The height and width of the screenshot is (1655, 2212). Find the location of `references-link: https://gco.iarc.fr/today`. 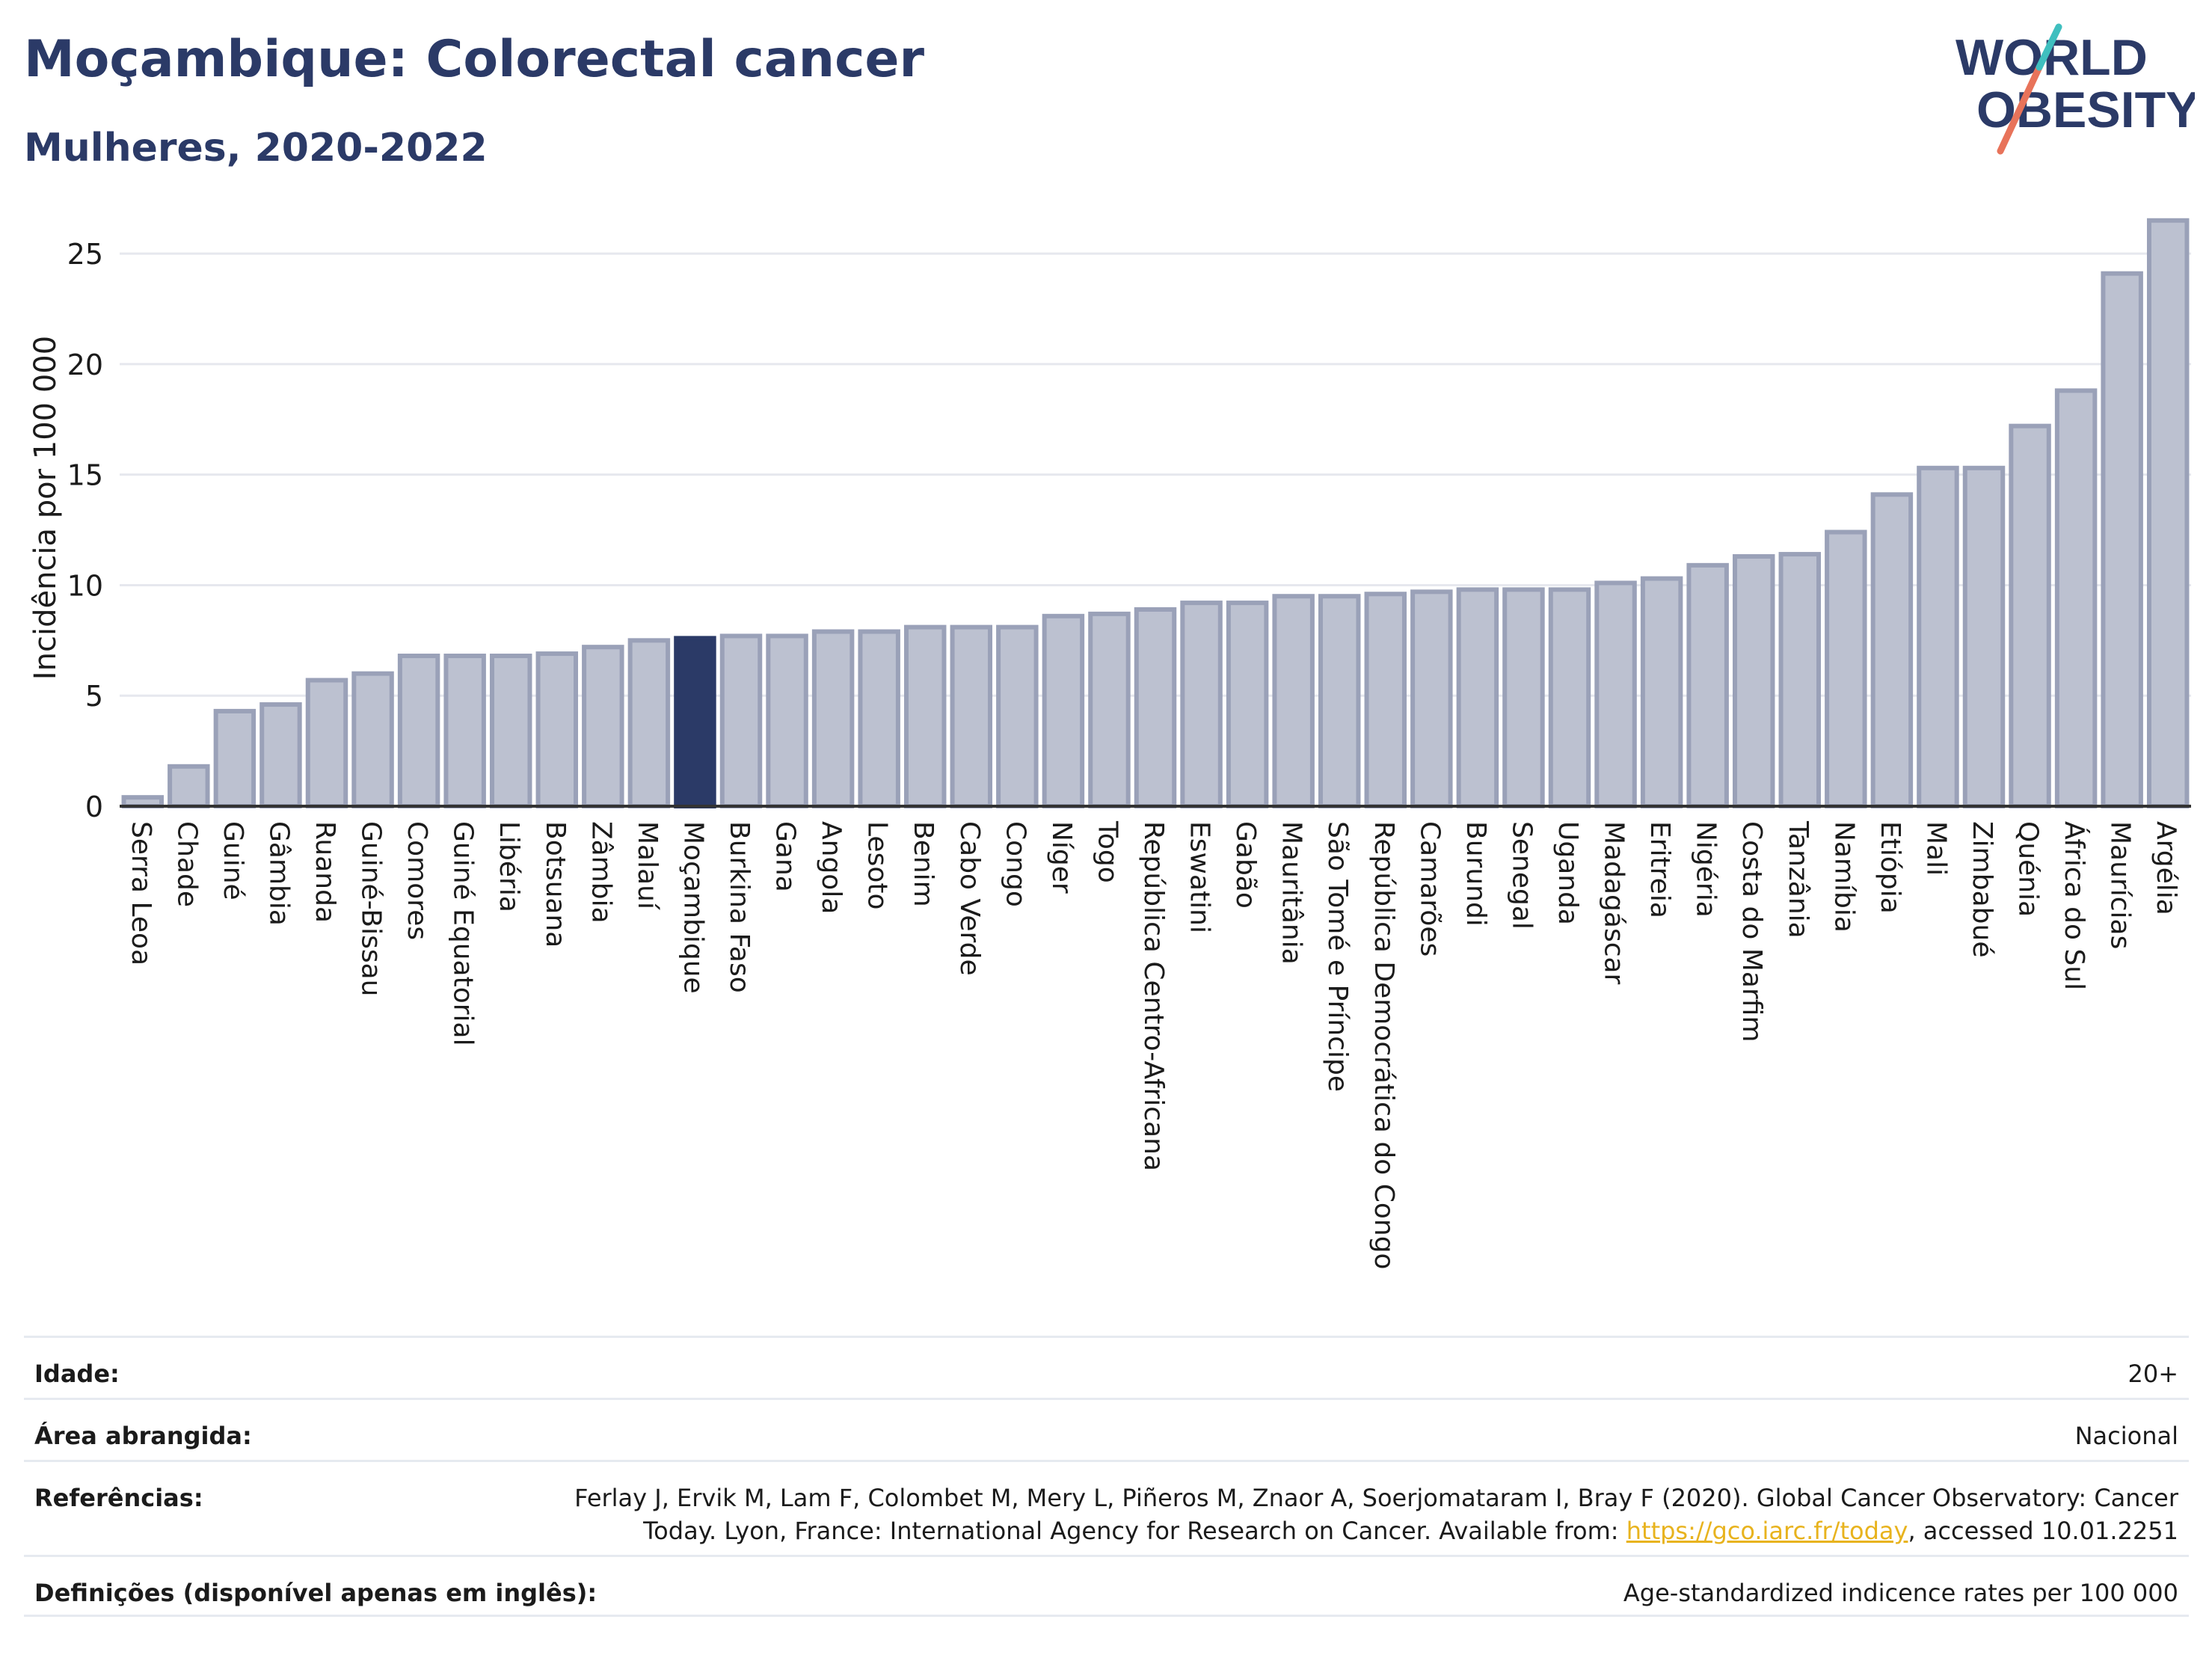

references-link: https://gco.iarc.fr/today is located at coordinates (1767, 1531).